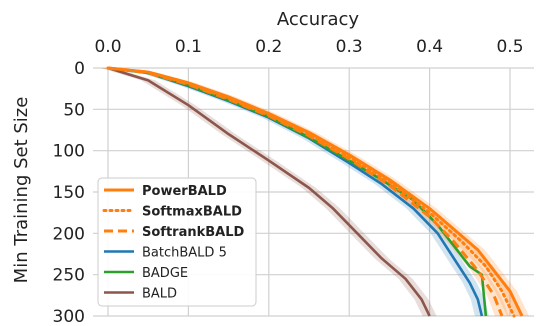 The image size is (544, 326). I want to click on legend-label: SoftmaxBALD, so click(192, 212).